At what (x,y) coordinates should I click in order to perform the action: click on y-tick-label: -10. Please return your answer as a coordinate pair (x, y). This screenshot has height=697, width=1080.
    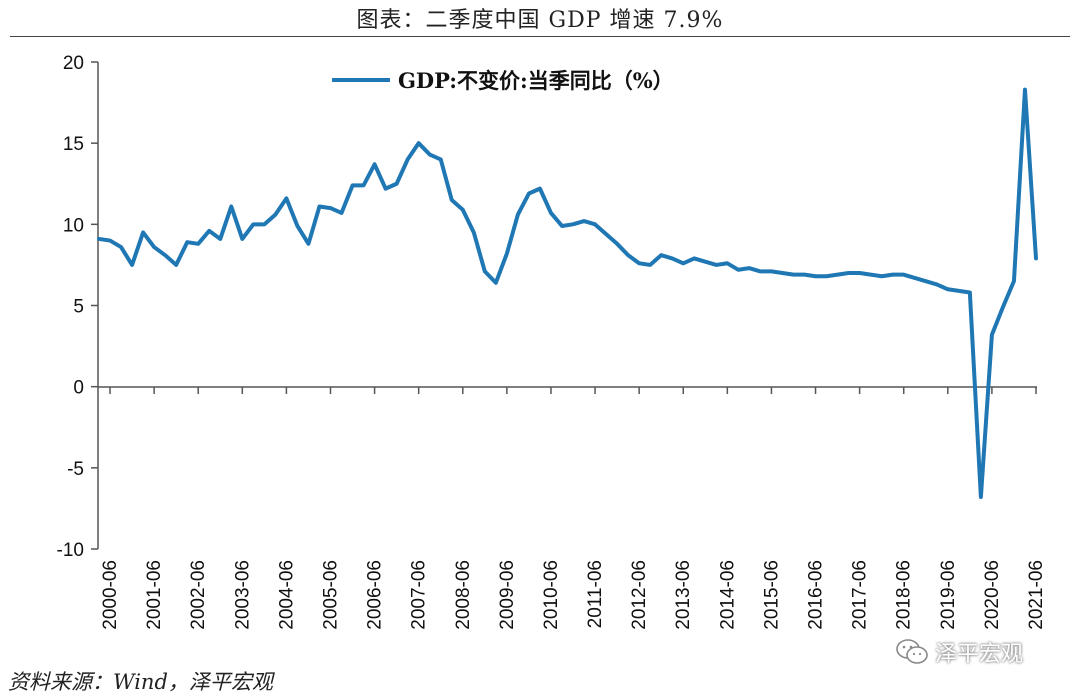
    Looking at the image, I should click on (70, 550).